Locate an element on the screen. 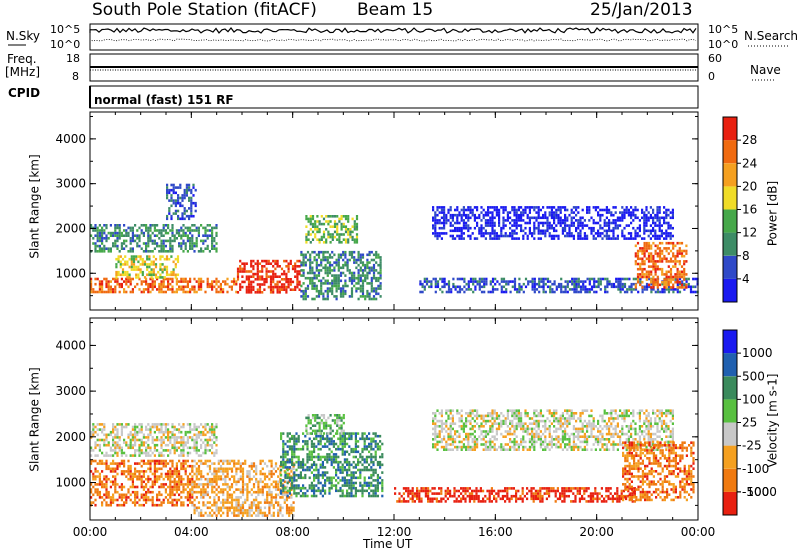  freq-label-line2: [MHz] is located at coordinates (23, 72).